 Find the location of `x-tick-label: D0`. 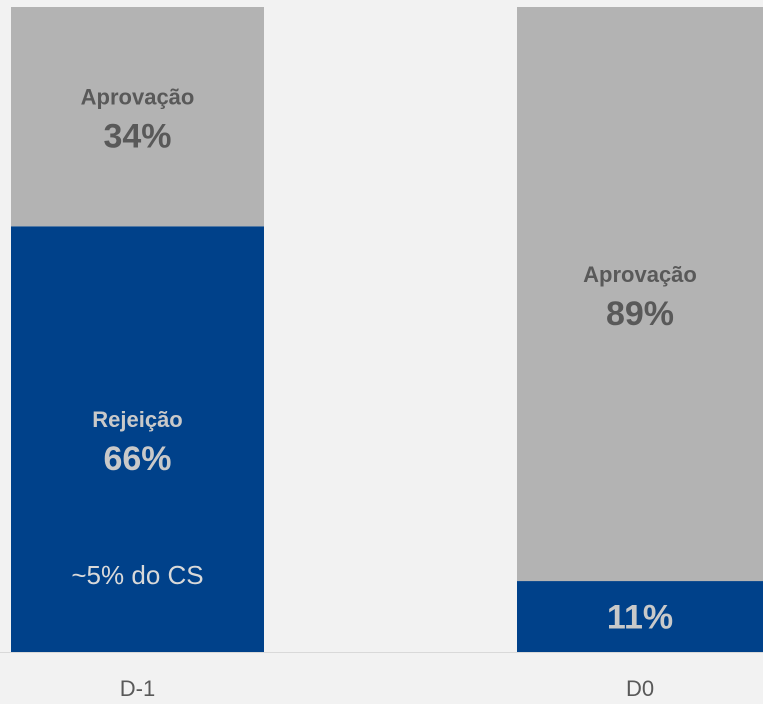

x-tick-label: D0 is located at coordinates (640, 688).